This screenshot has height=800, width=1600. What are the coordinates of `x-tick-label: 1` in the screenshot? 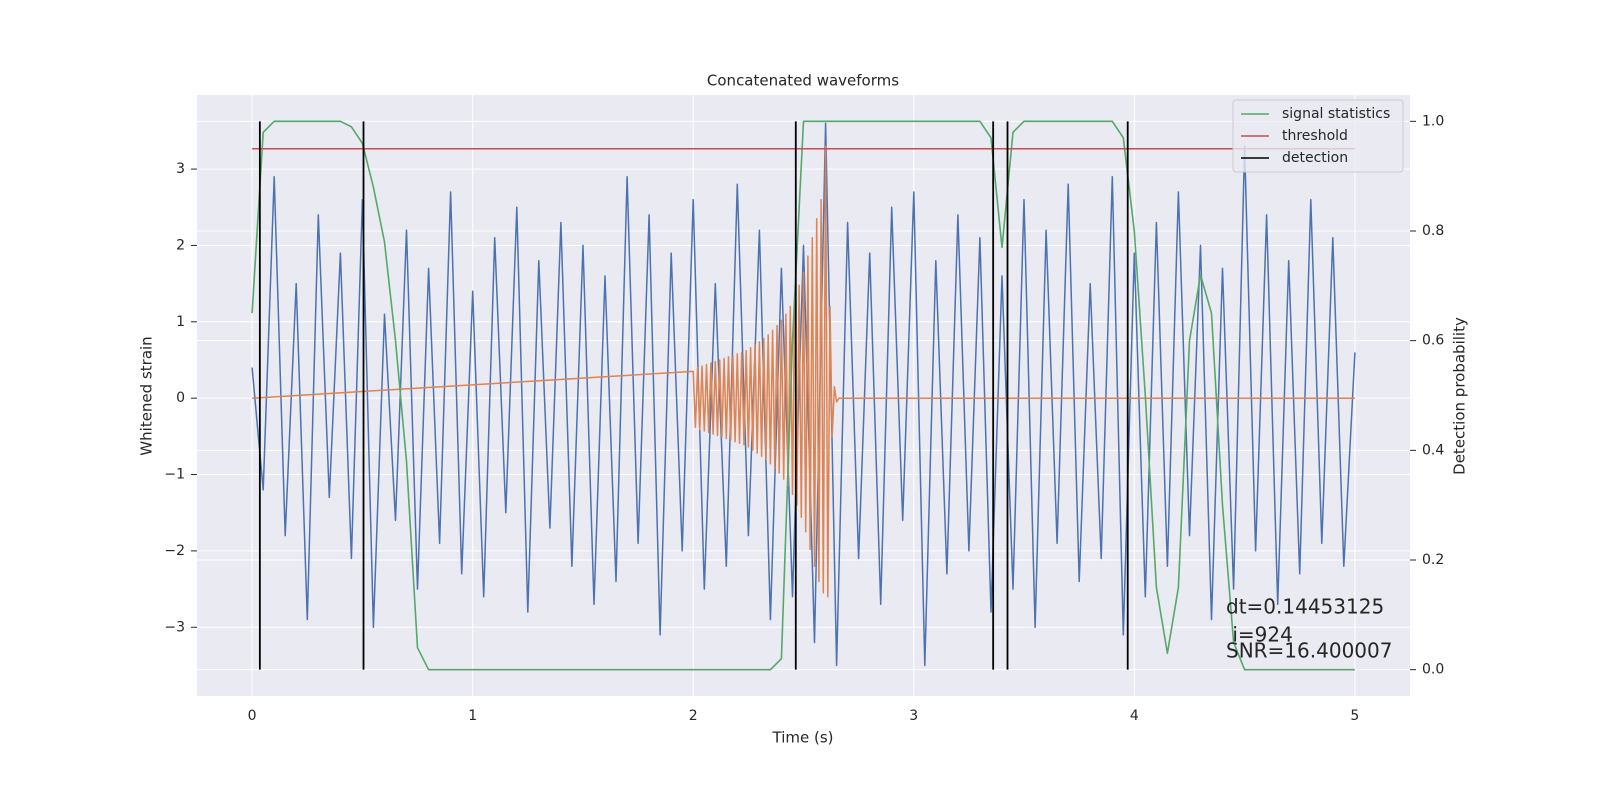 It's located at (472, 716).